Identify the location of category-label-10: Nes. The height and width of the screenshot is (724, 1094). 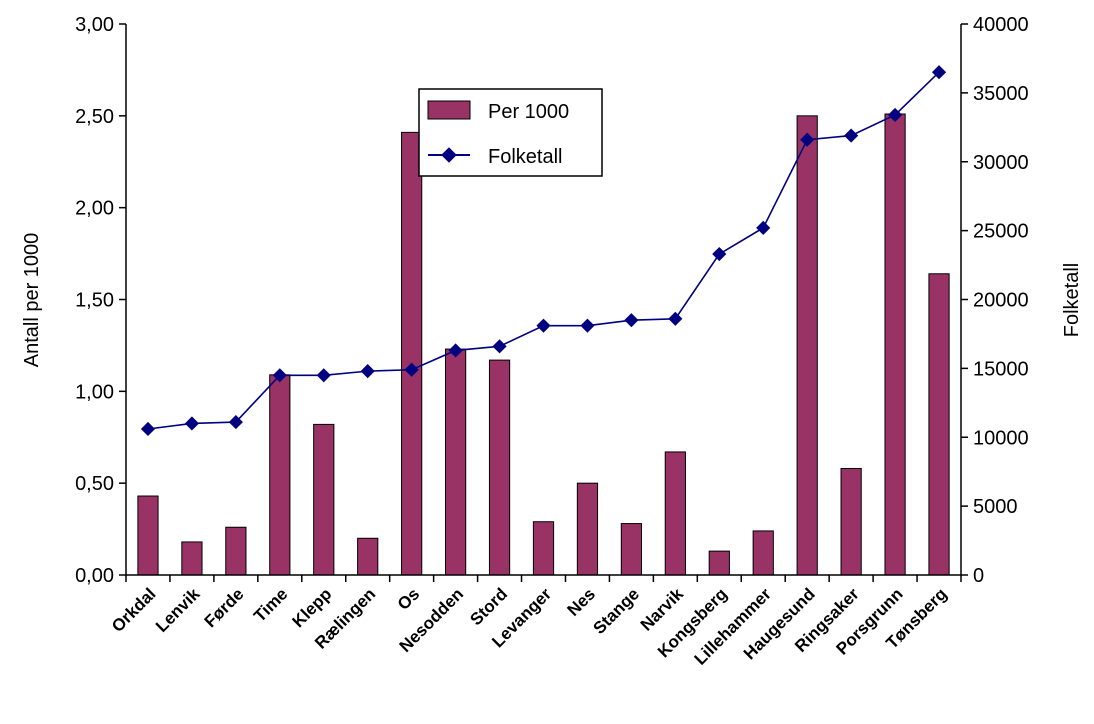
(581, 601).